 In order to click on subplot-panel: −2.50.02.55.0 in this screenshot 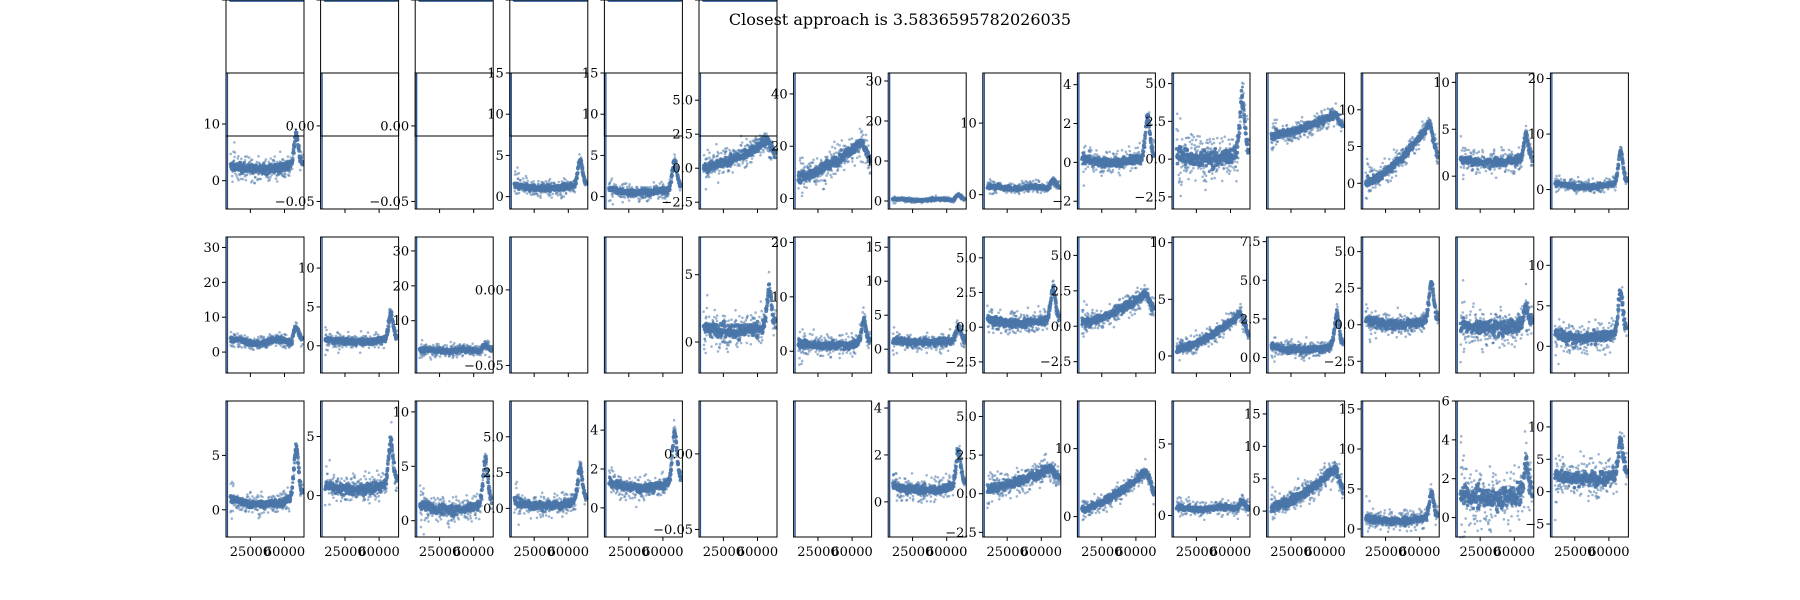, I will do `click(719, 143)`.